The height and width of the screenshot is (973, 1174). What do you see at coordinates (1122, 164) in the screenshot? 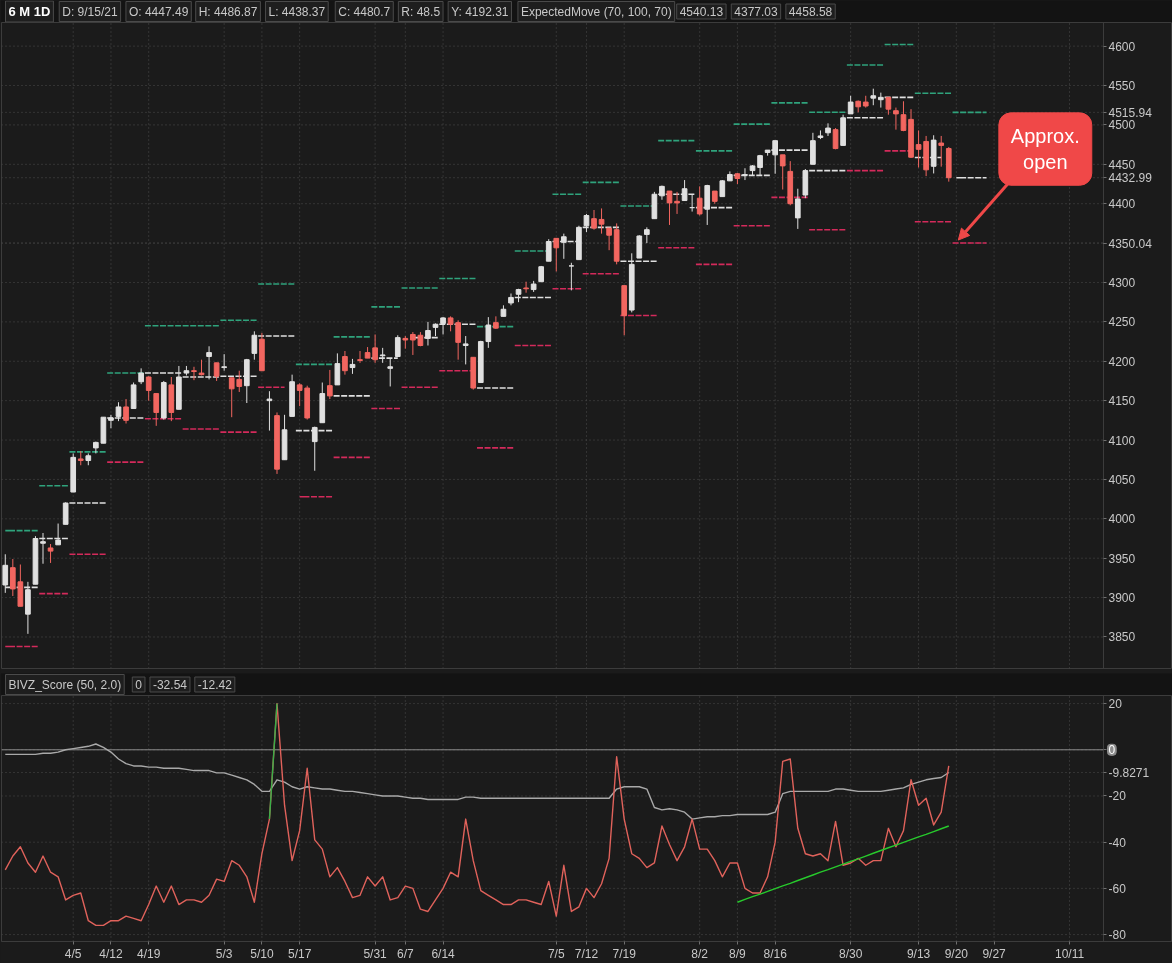
I see `y-tick-label: 4450` at bounding box center [1122, 164].